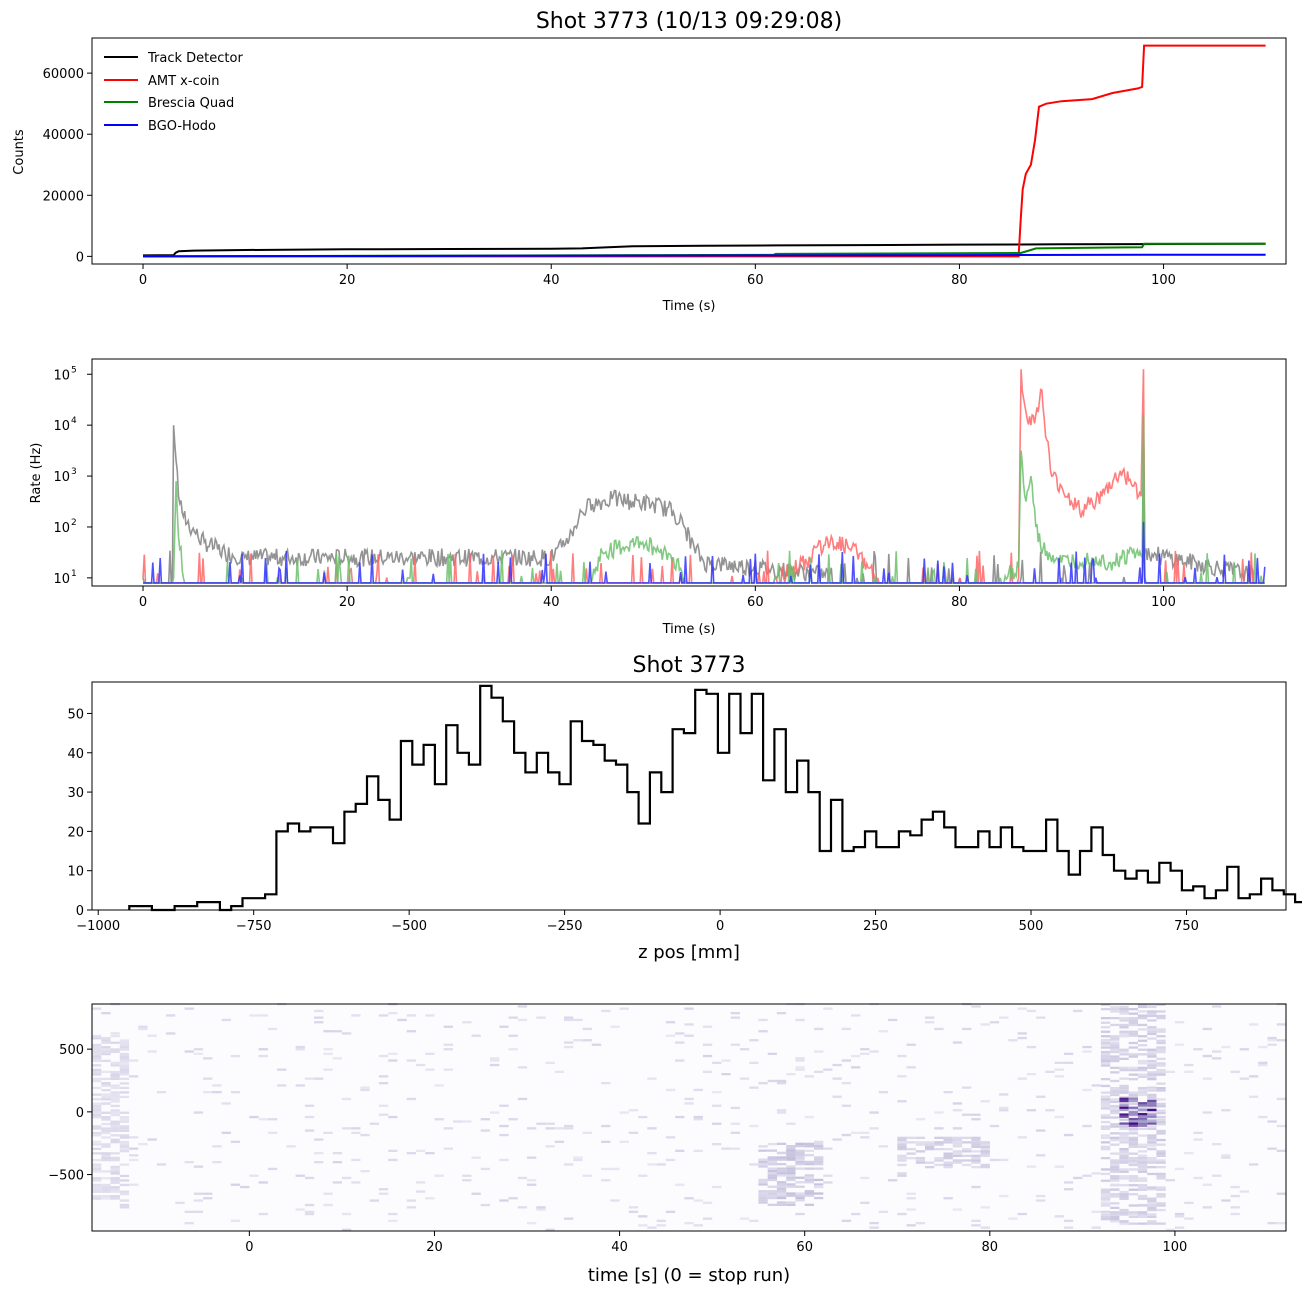 Image resolution: width=1302 pixels, height=1302 pixels. I want to click on counts-series-track-detector, so click(704, 249).